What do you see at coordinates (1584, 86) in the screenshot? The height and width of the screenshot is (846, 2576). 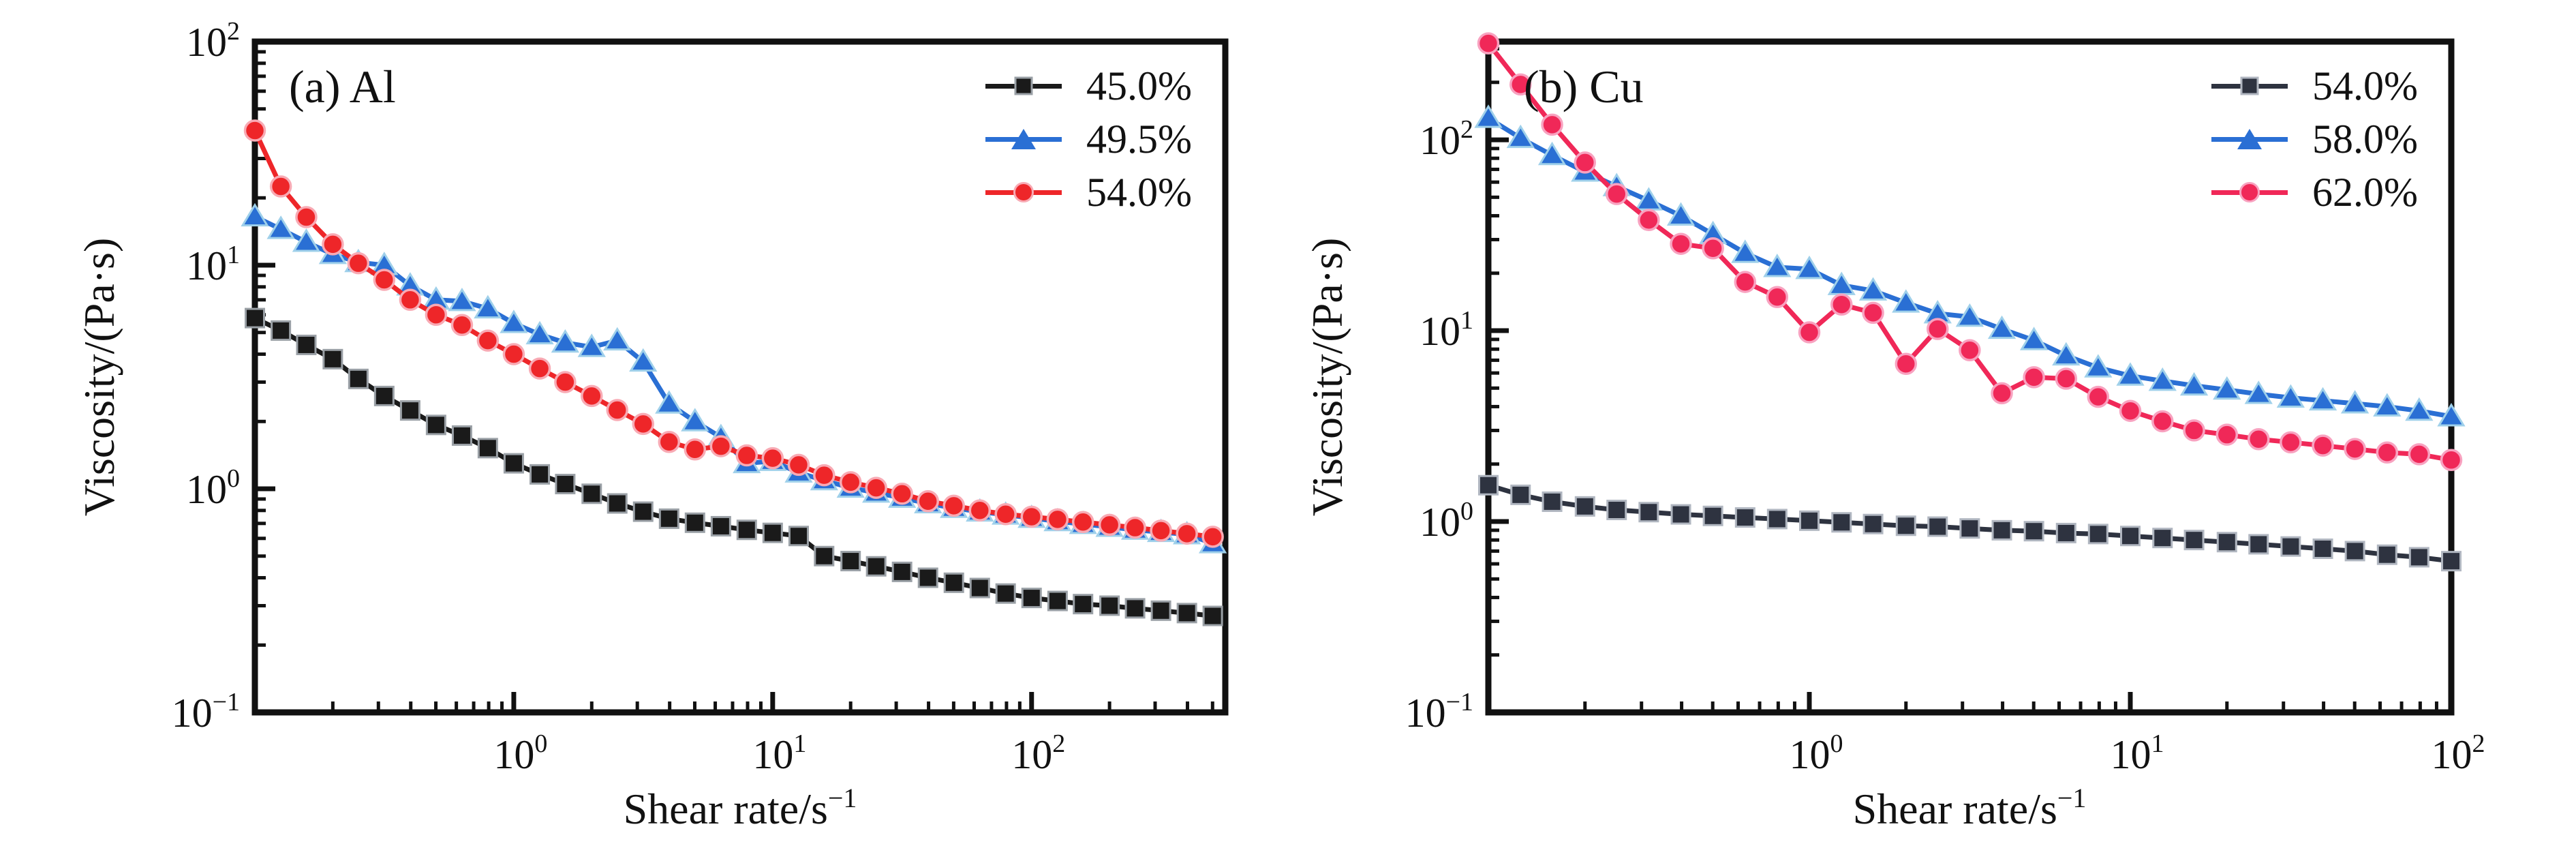 I see `panel-b-title: (b) Cu` at bounding box center [1584, 86].